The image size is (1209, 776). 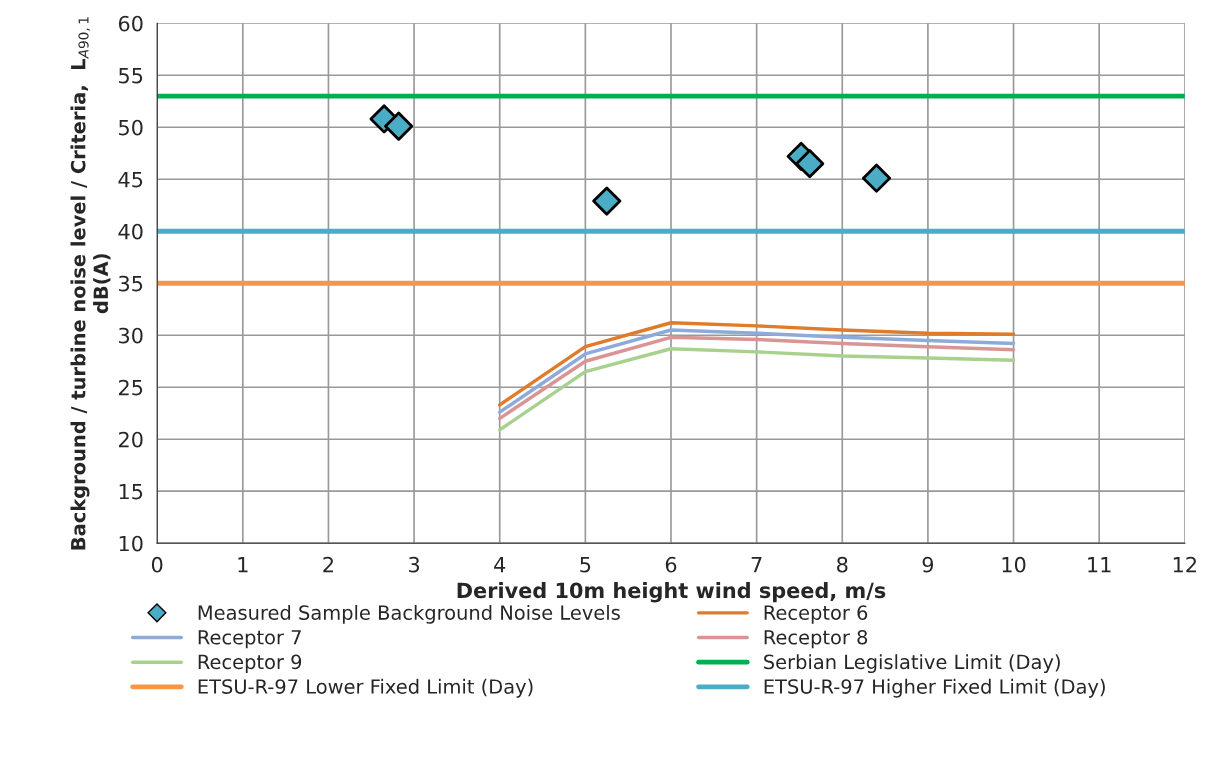 What do you see at coordinates (157, 564) in the screenshot?
I see `x-tick-label: 0` at bounding box center [157, 564].